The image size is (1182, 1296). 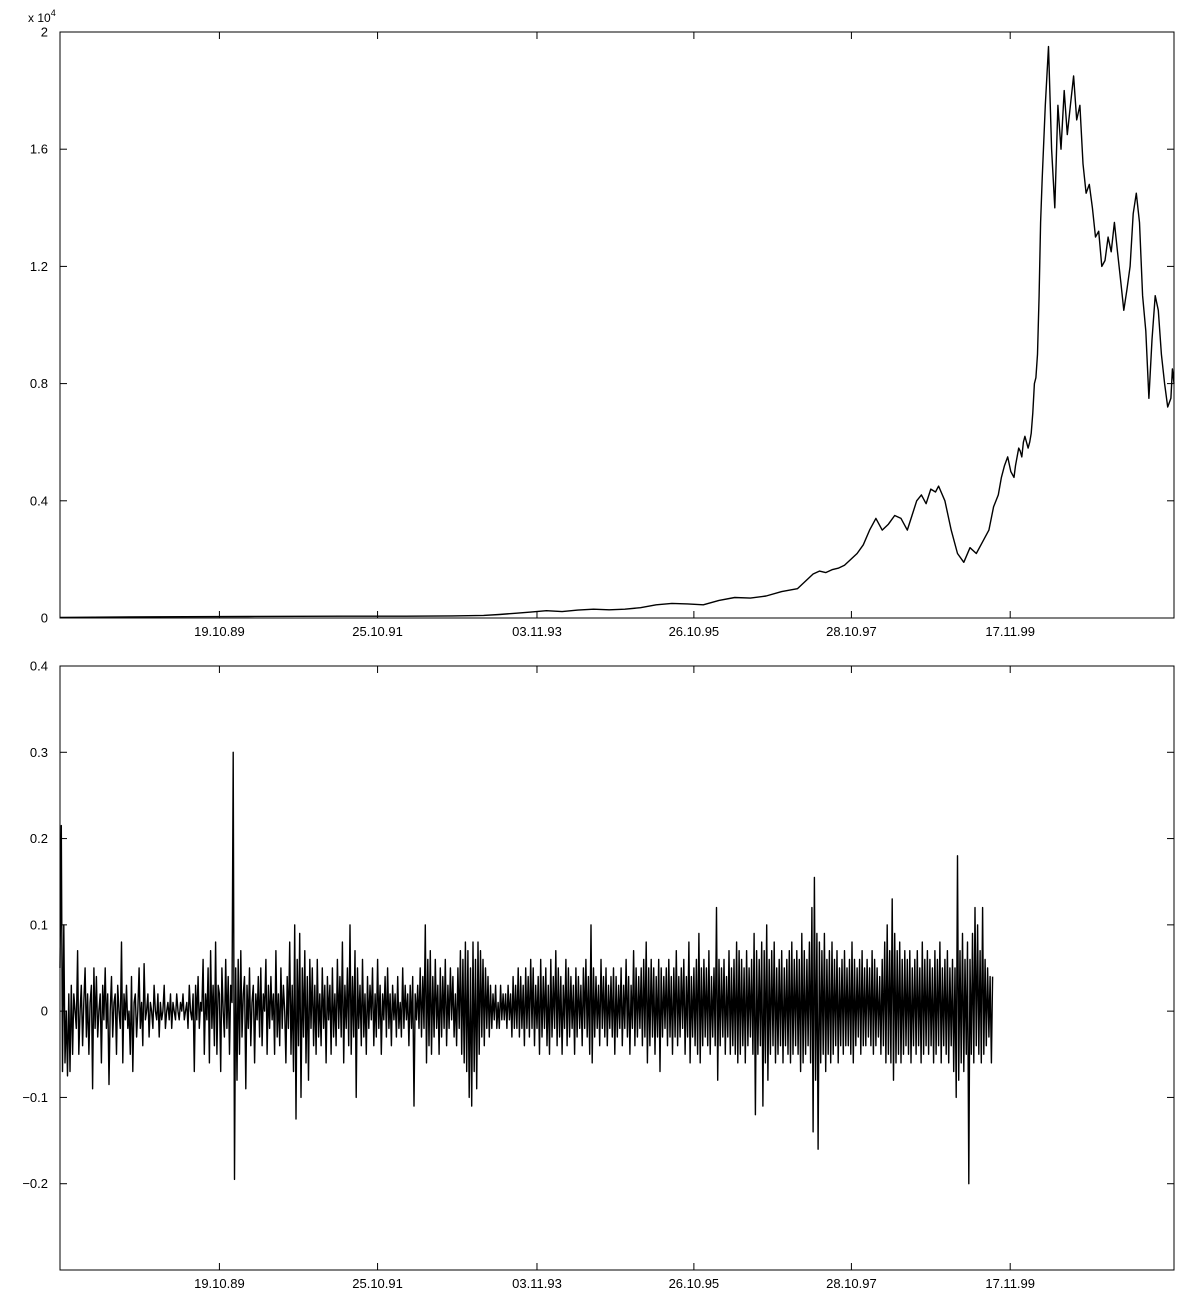 What do you see at coordinates (39, 752) in the screenshot?
I see `y-tick-label: 0.3` at bounding box center [39, 752].